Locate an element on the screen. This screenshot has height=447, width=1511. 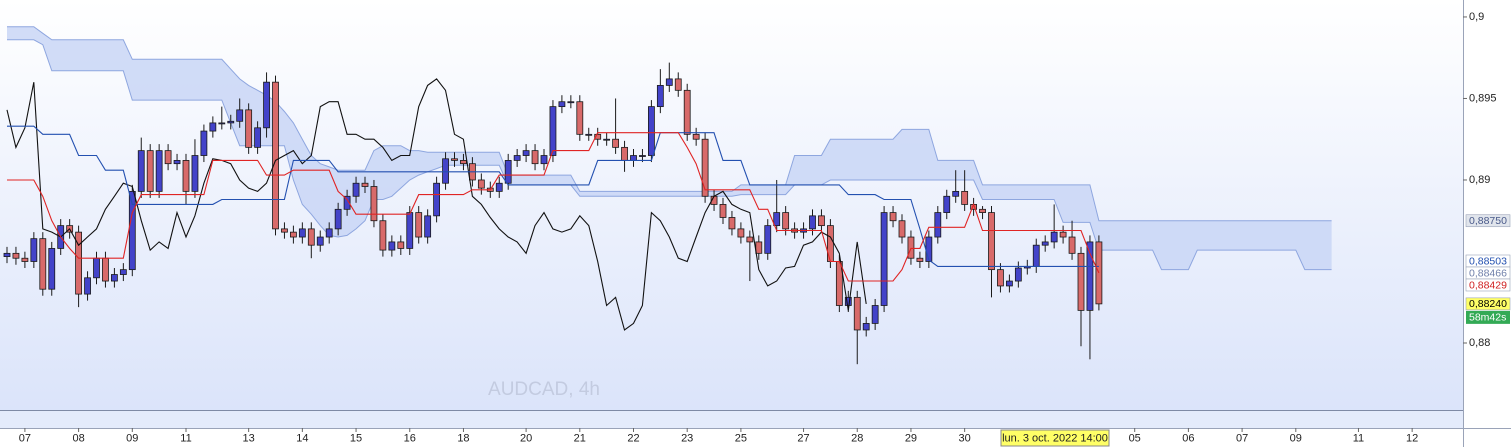
y-tick-label: 0,9 is located at coordinates (1476, 17).